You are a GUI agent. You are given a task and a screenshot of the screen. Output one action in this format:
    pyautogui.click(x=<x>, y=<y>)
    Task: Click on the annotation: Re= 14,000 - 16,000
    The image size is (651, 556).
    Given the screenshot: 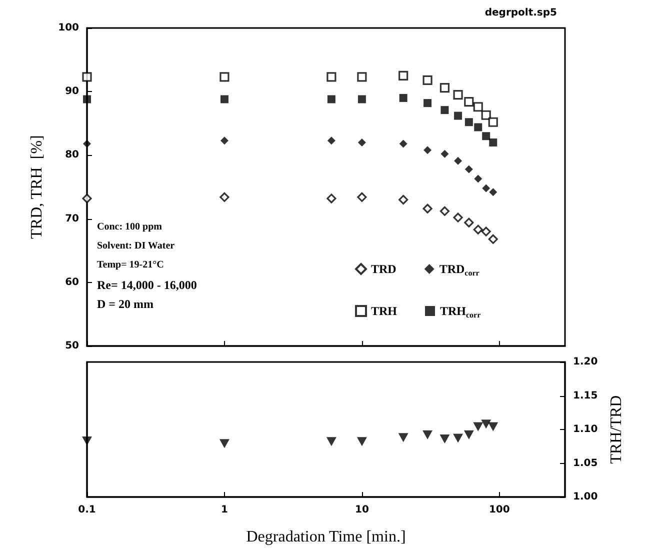 What is the action you would take?
    pyautogui.click(x=147, y=285)
    